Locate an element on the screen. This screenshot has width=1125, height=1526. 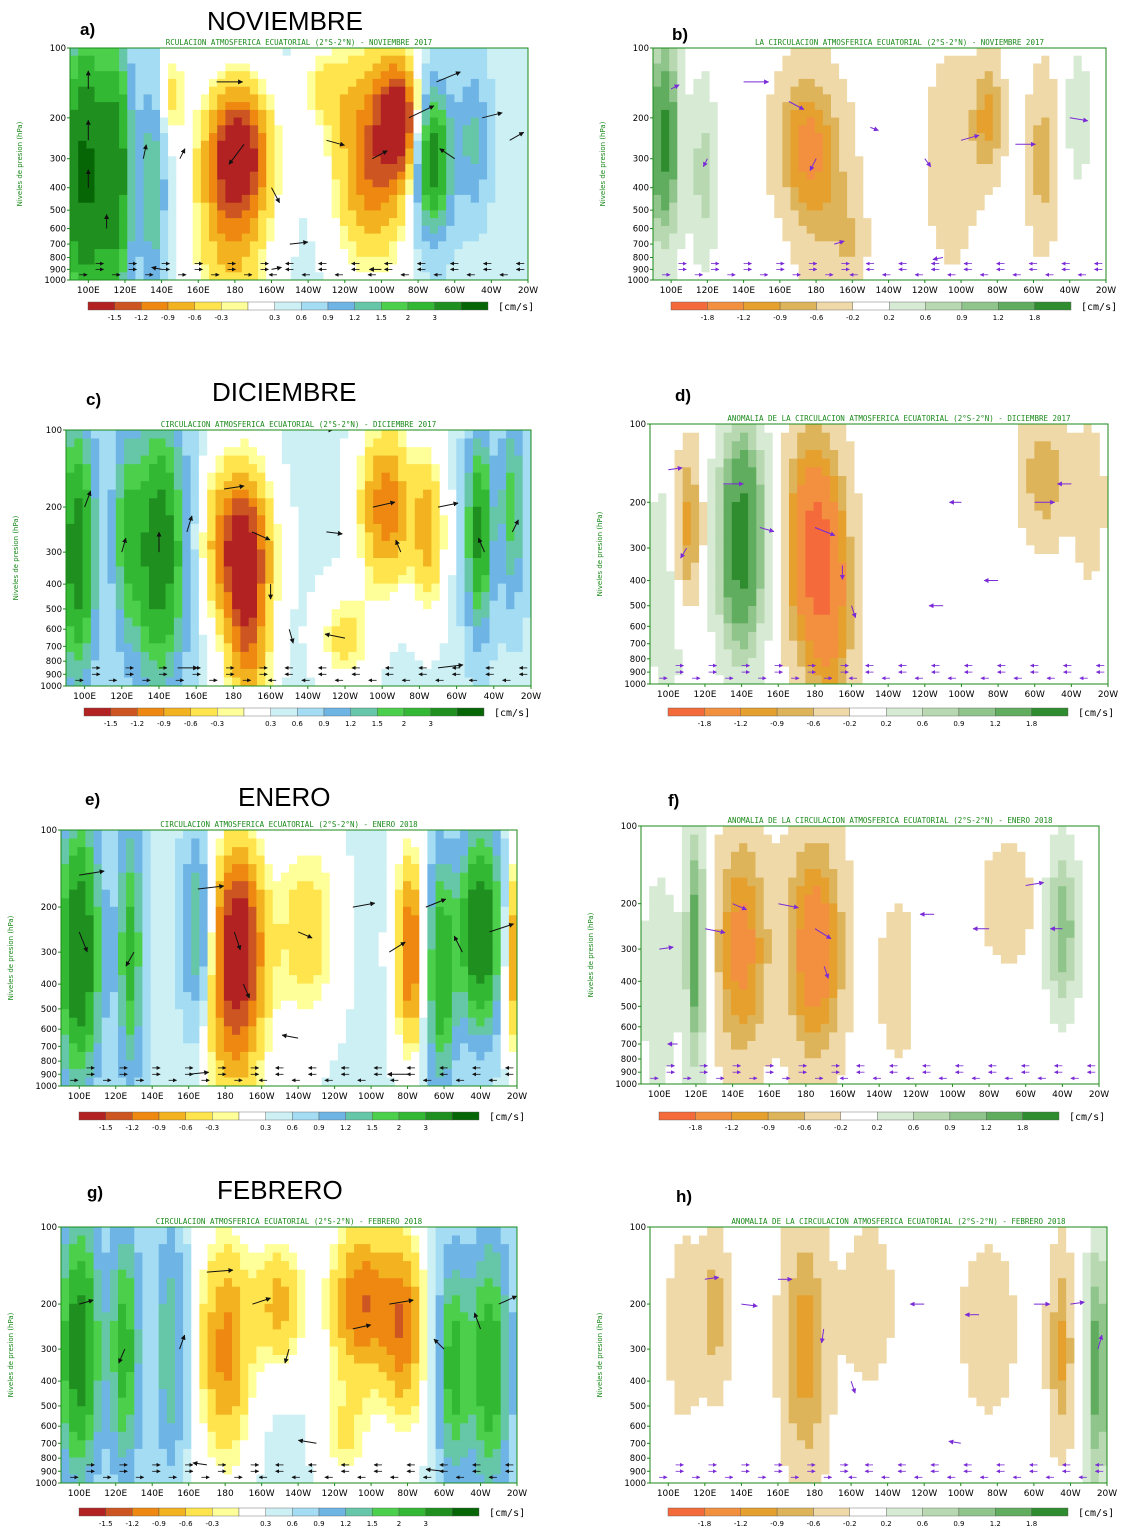
x-tick-label: 160E is located at coordinates (779, 291).